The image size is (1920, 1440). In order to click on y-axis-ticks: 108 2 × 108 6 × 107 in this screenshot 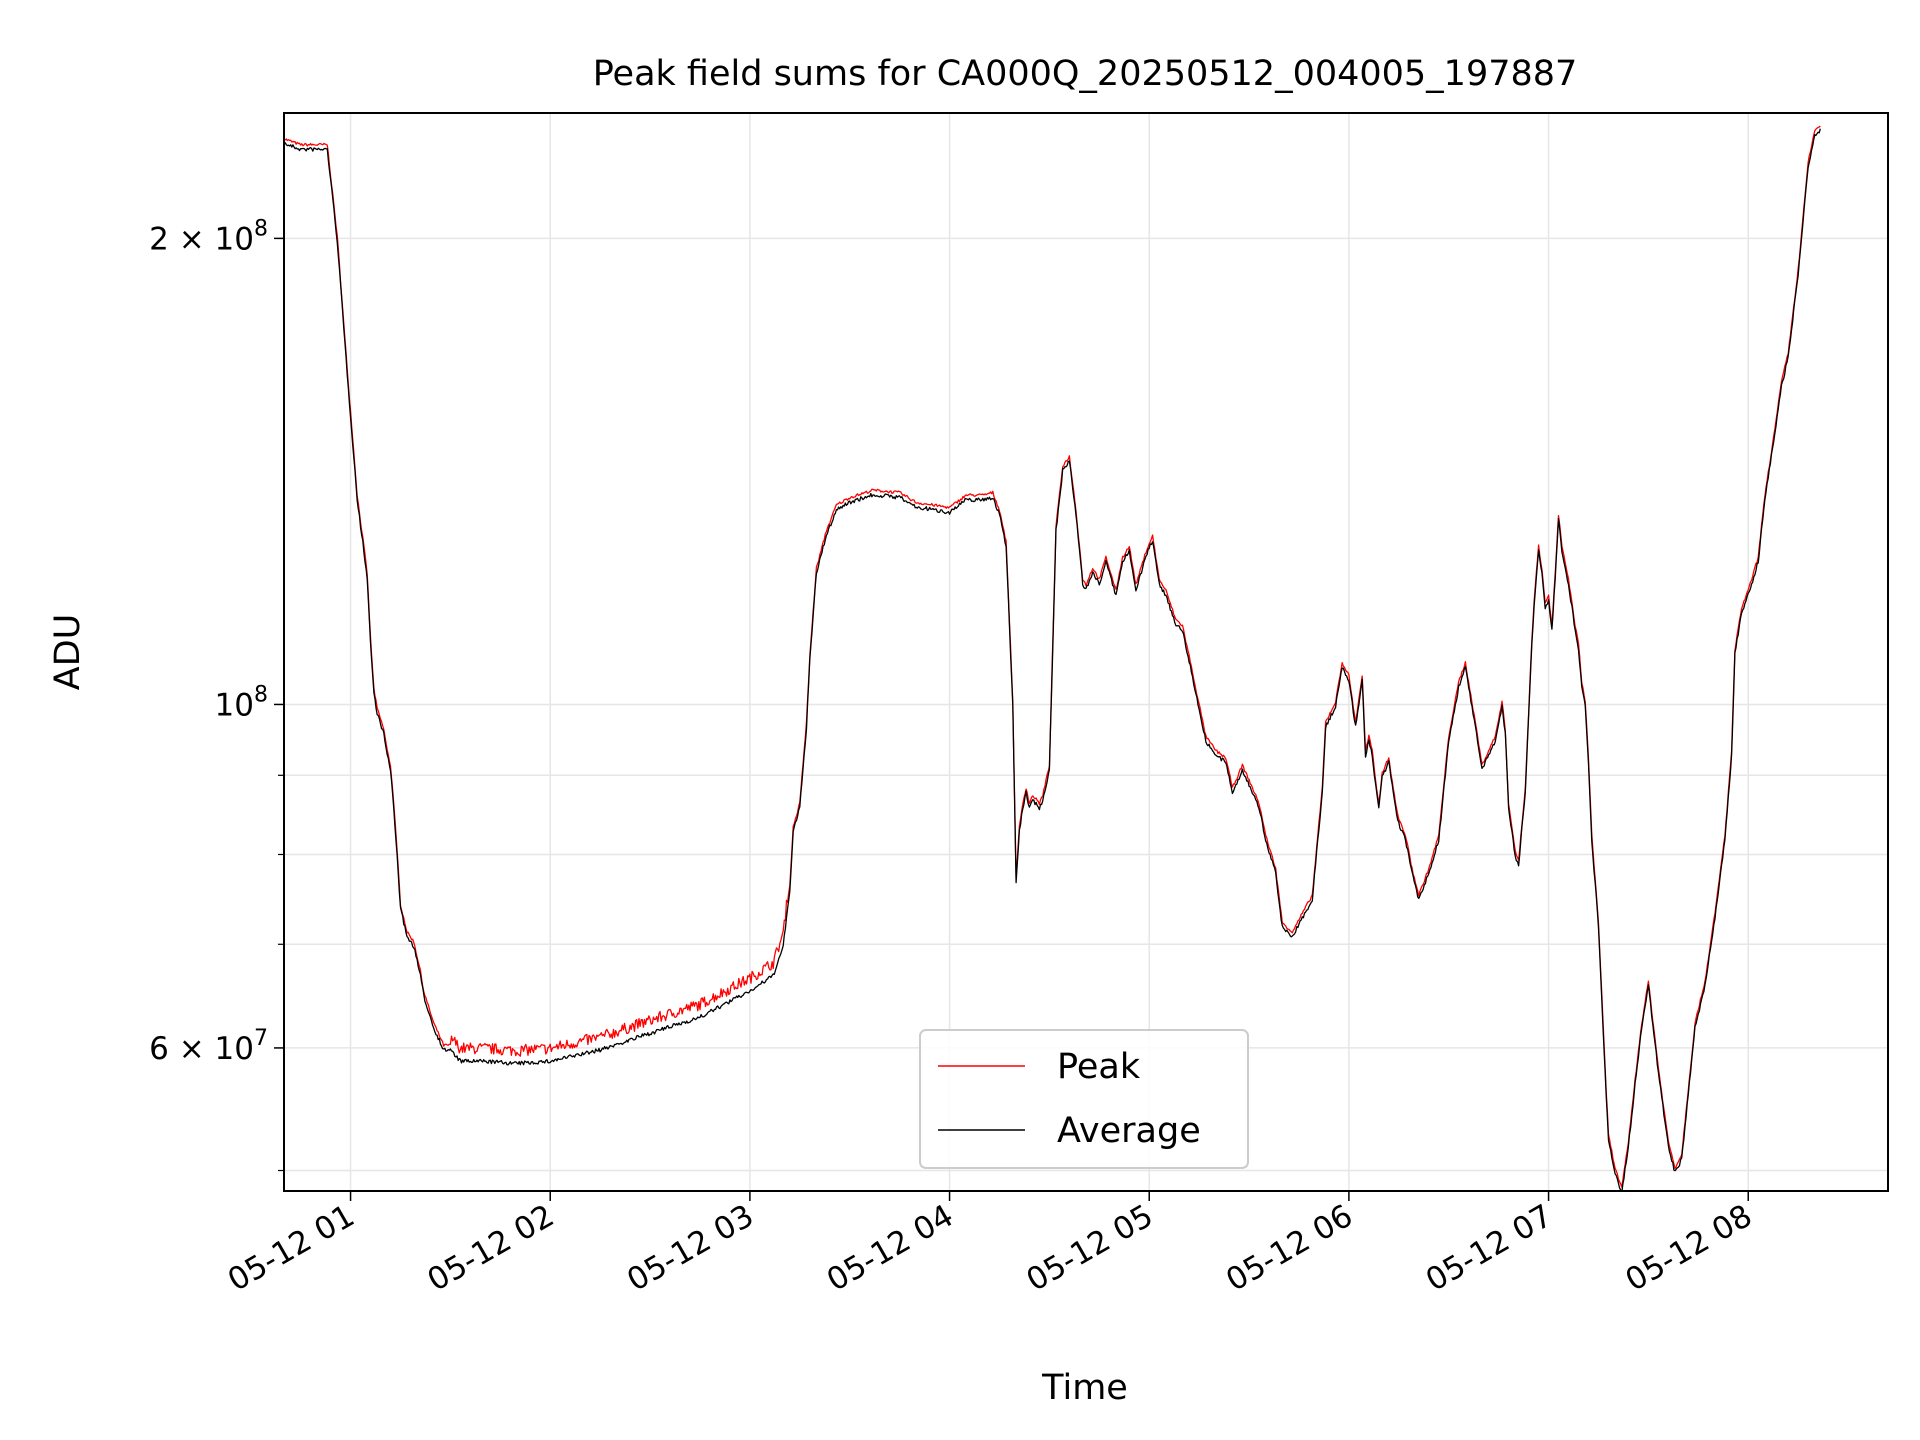, I will do `click(216, 694)`.